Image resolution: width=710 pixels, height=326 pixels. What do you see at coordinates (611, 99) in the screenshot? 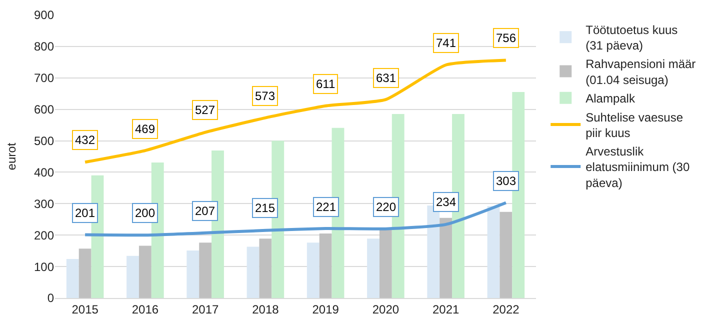
I see `legend-label: Alampalk` at bounding box center [611, 99].